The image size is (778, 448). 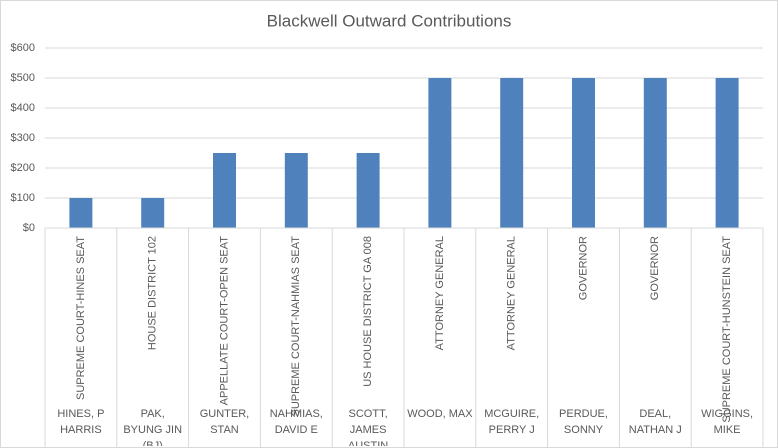 I want to click on x-group-label: SCOTT, JAMES AUSTIN, so click(x=368, y=427).